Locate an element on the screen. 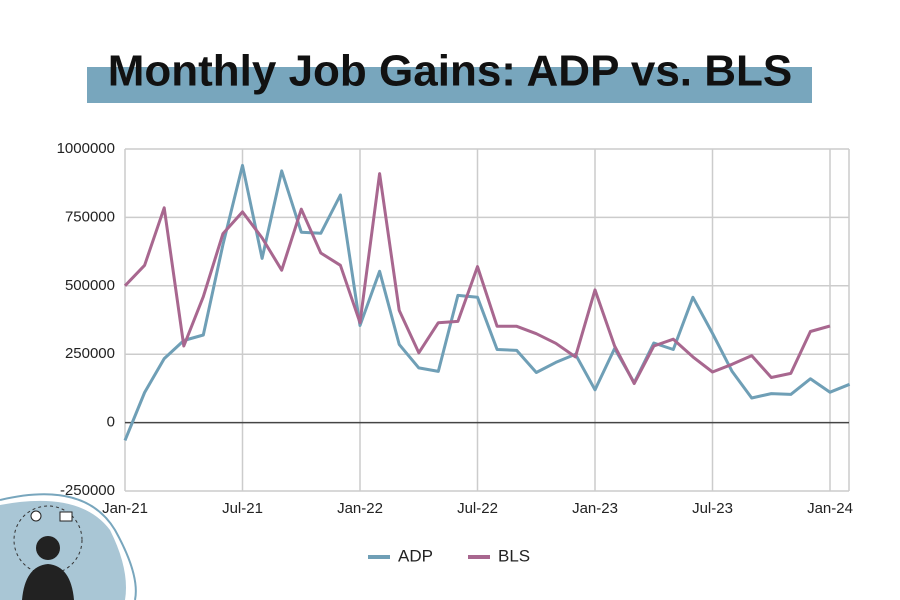  x-tick-label: Jan-24 is located at coordinates (830, 508).